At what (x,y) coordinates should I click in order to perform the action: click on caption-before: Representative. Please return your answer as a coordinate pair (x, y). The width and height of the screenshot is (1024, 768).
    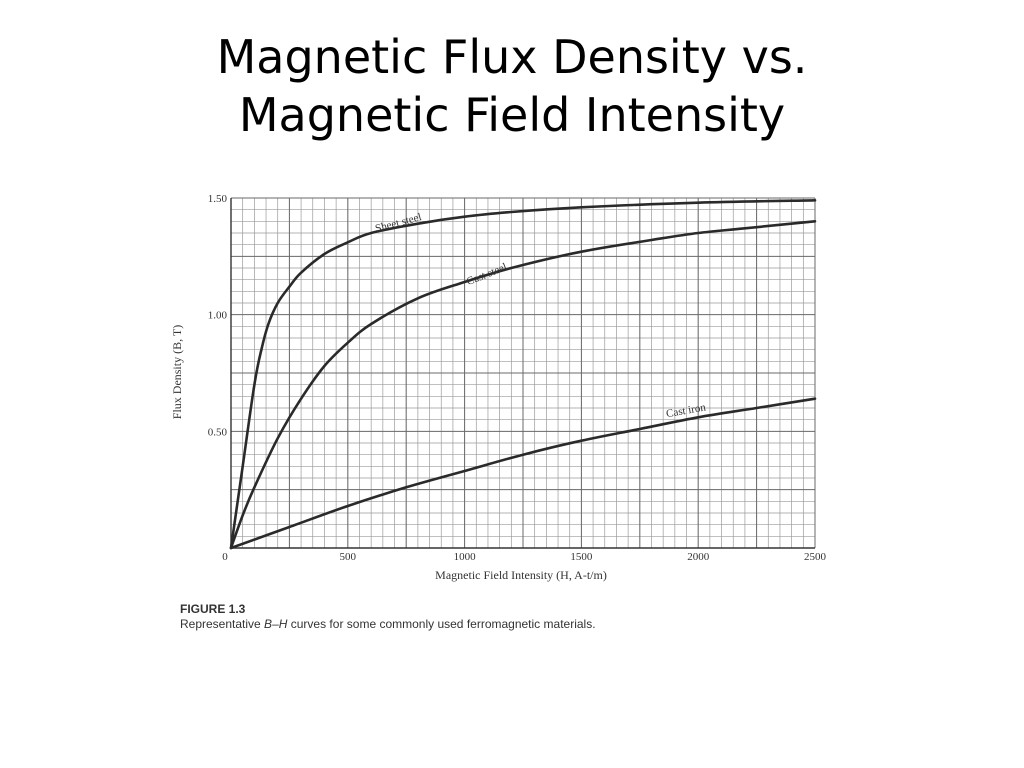
    Looking at the image, I should click on (222, 624).